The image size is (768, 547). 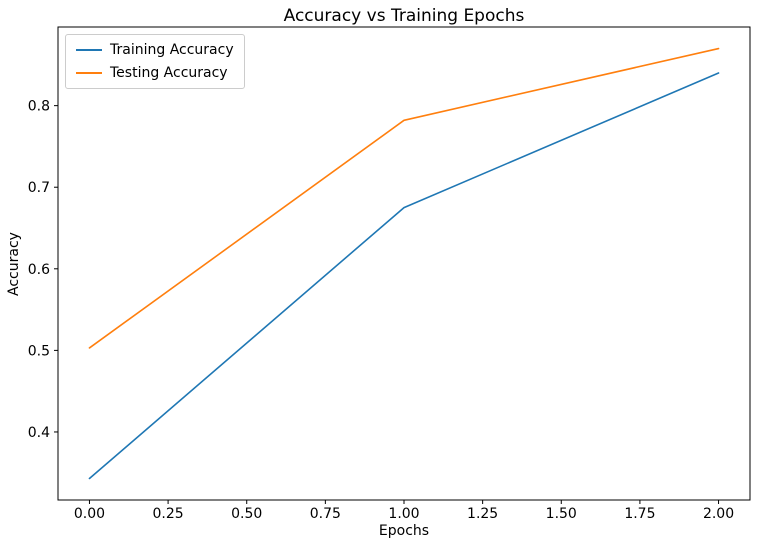 I want to click on x-tick-label: 1.75, so click(x=639, y=514).